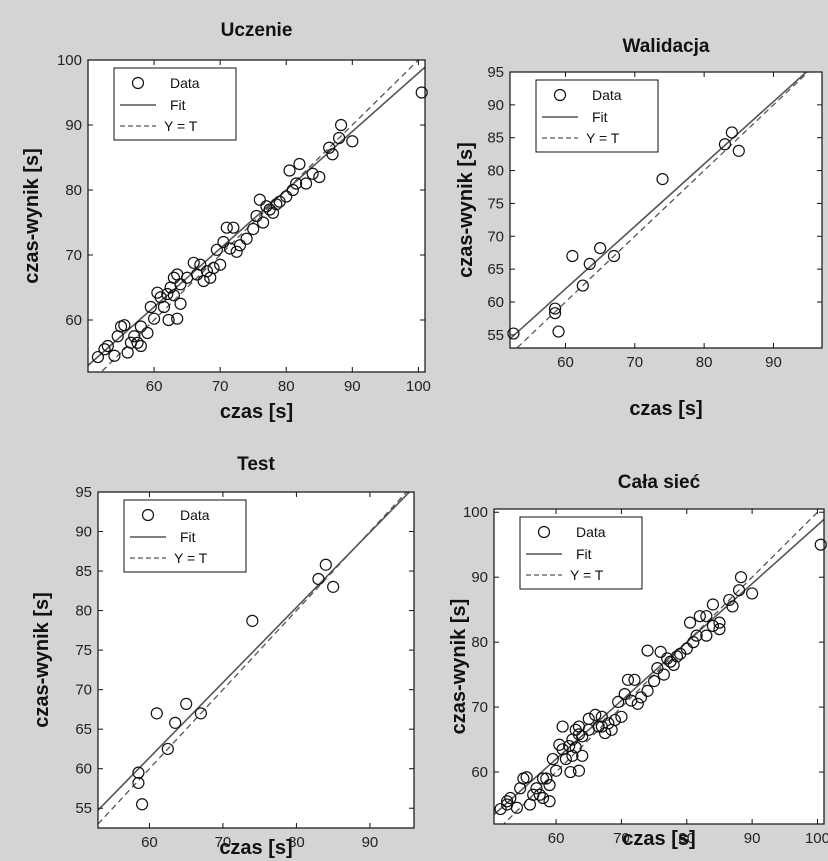  Describe the element at coordinates (666, 46) in the screenshot. I see `chart-title: Walidacja` at that location.